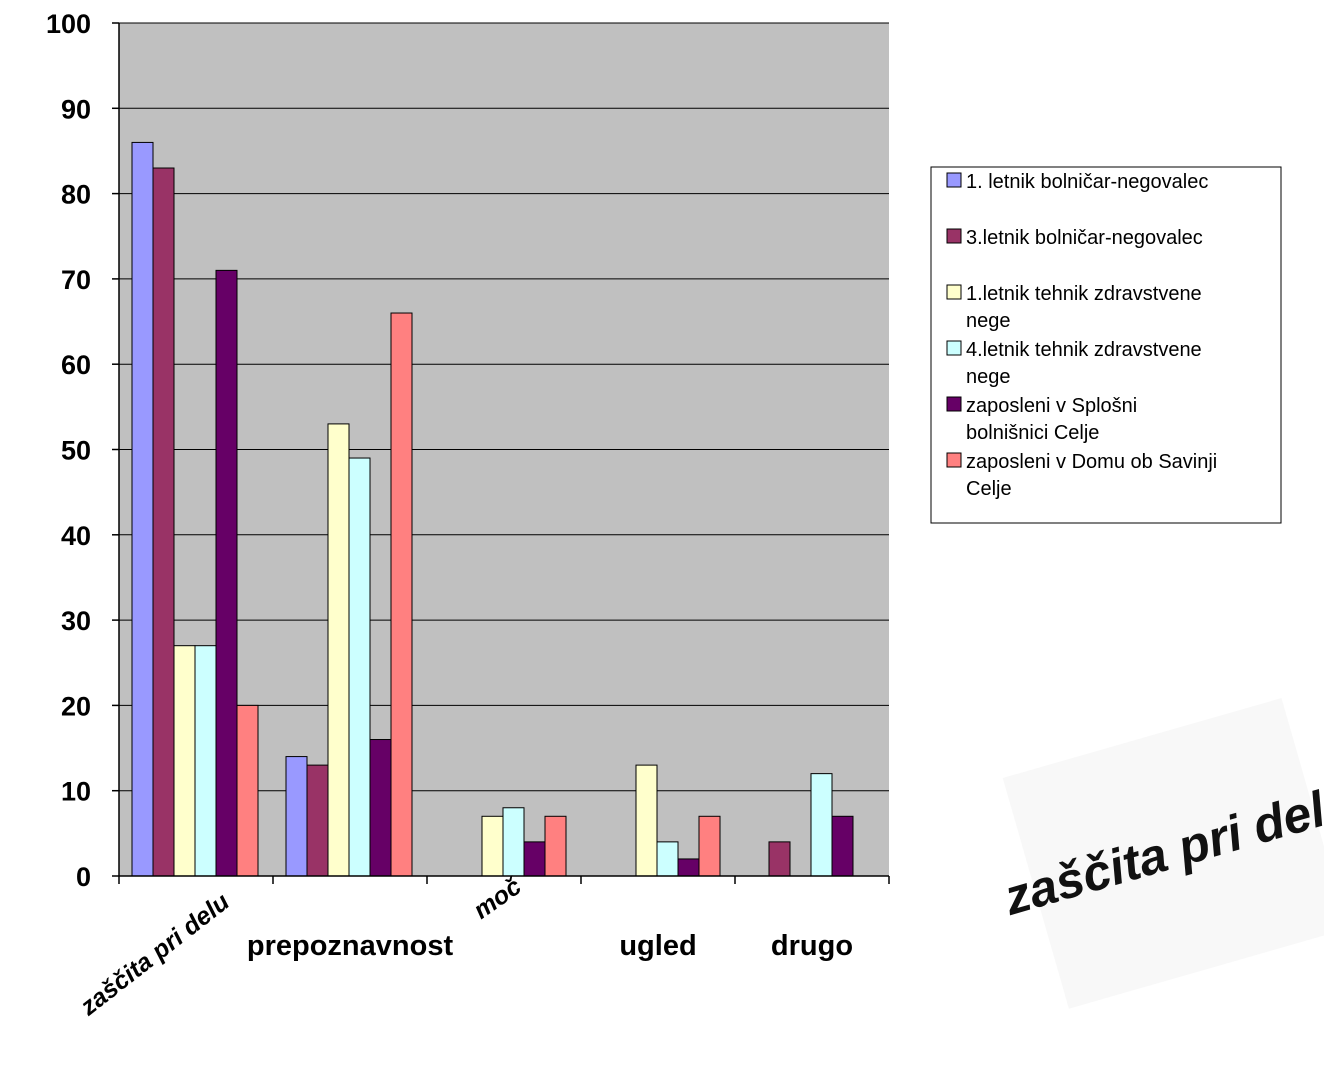 This screenshot has height=1091, width=1324. Describe the element at coordinates (1087, 182) in the screenshot. I see `legend-label: 1. letnik bolničar-negovalec` at that location.